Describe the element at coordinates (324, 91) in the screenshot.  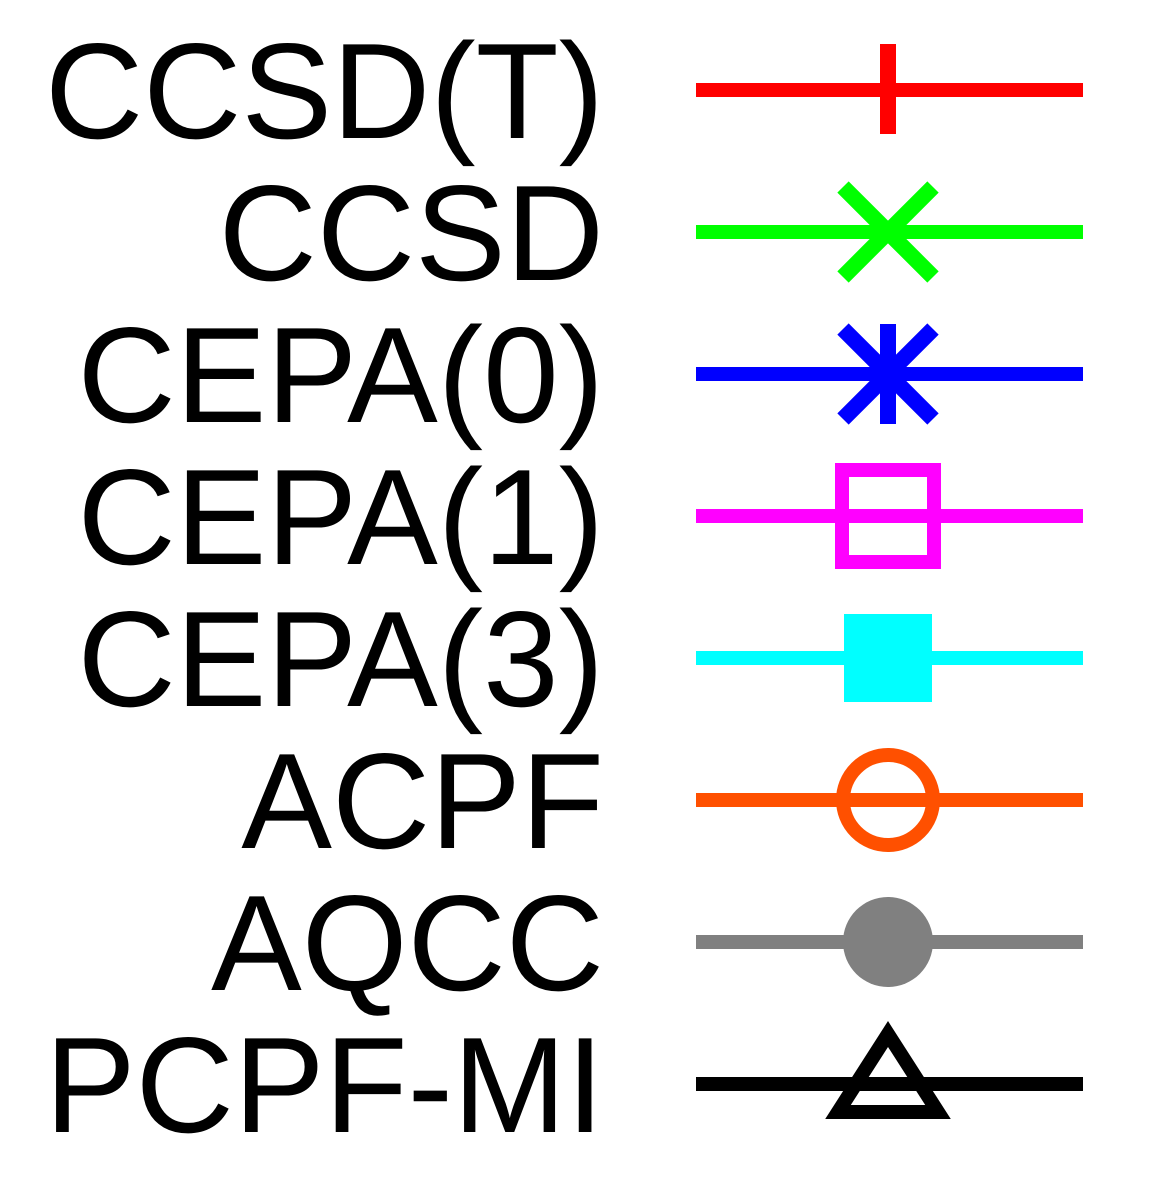
I see `legend-label: CCSD(T)` at that location.